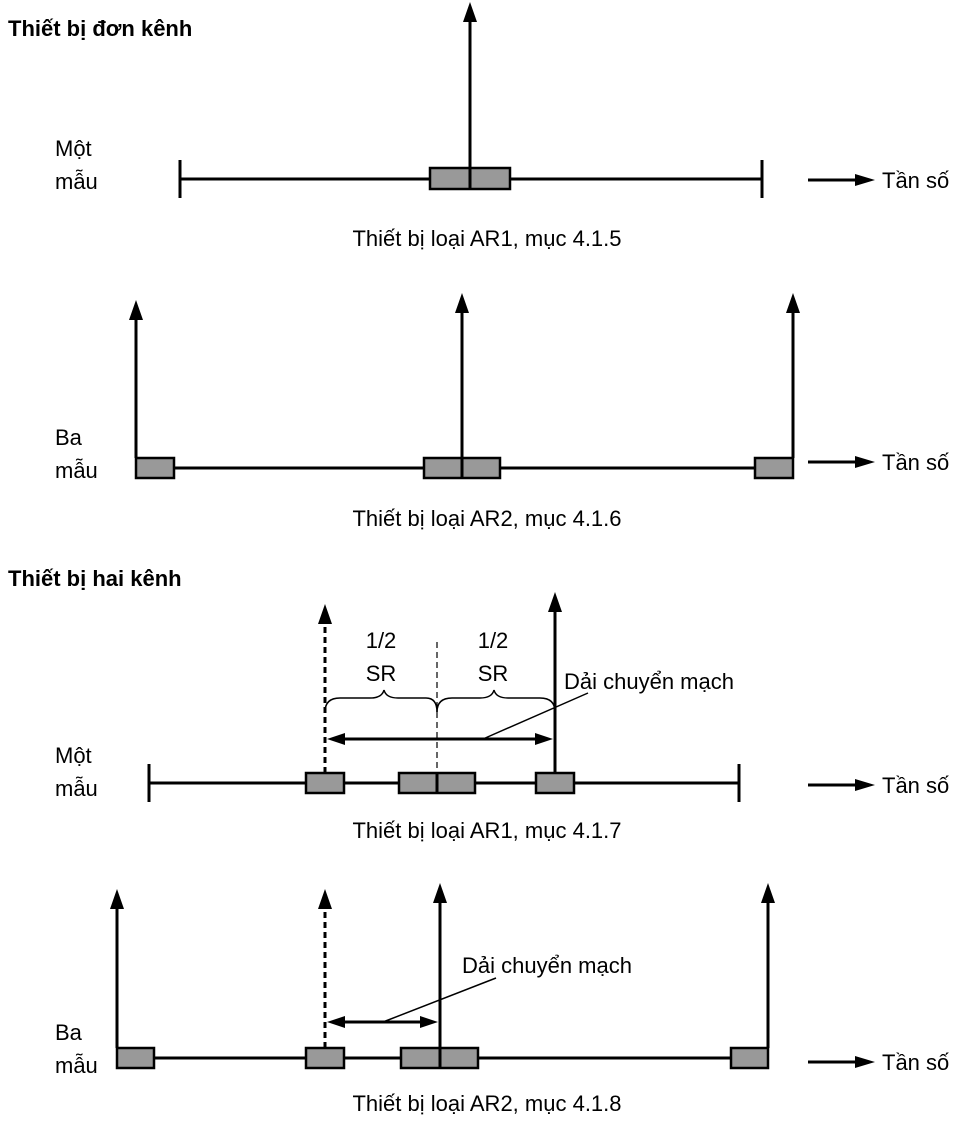 The width and height of the screenshot is (975, 1126). Describe the element at coordinates (496, 701) in the screenshot. I see `half-sr-brace-right` at that location.